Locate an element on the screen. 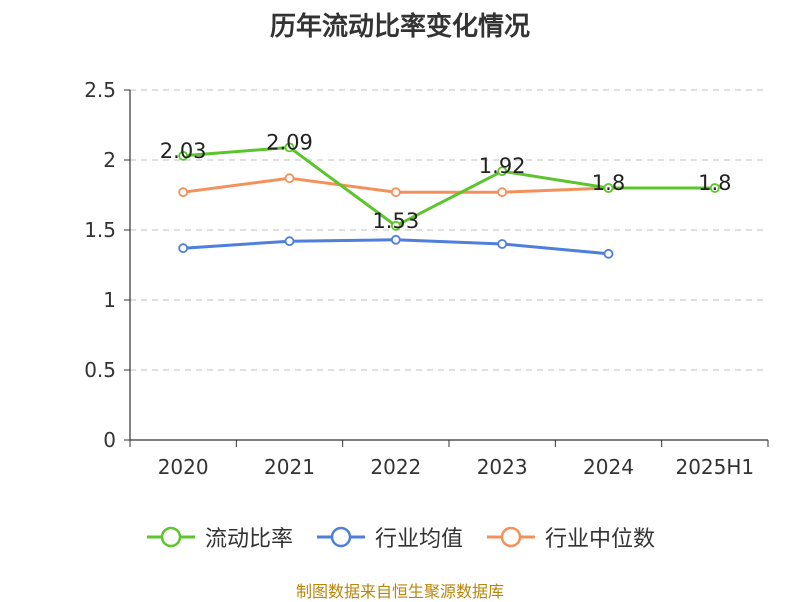 The image size is (800, 602). legend-item: 流动比率 is located at coordinates (219, 537).